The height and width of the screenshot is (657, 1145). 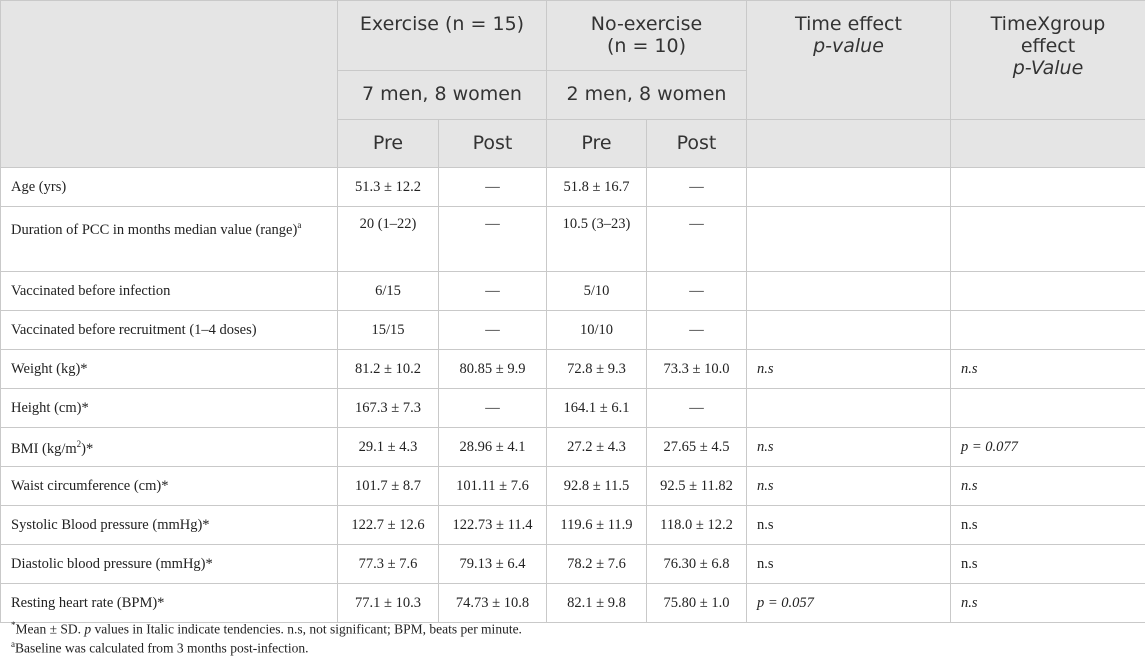 I want to click on cell-ex-pre: 15/15, so click(x=388, y=330).